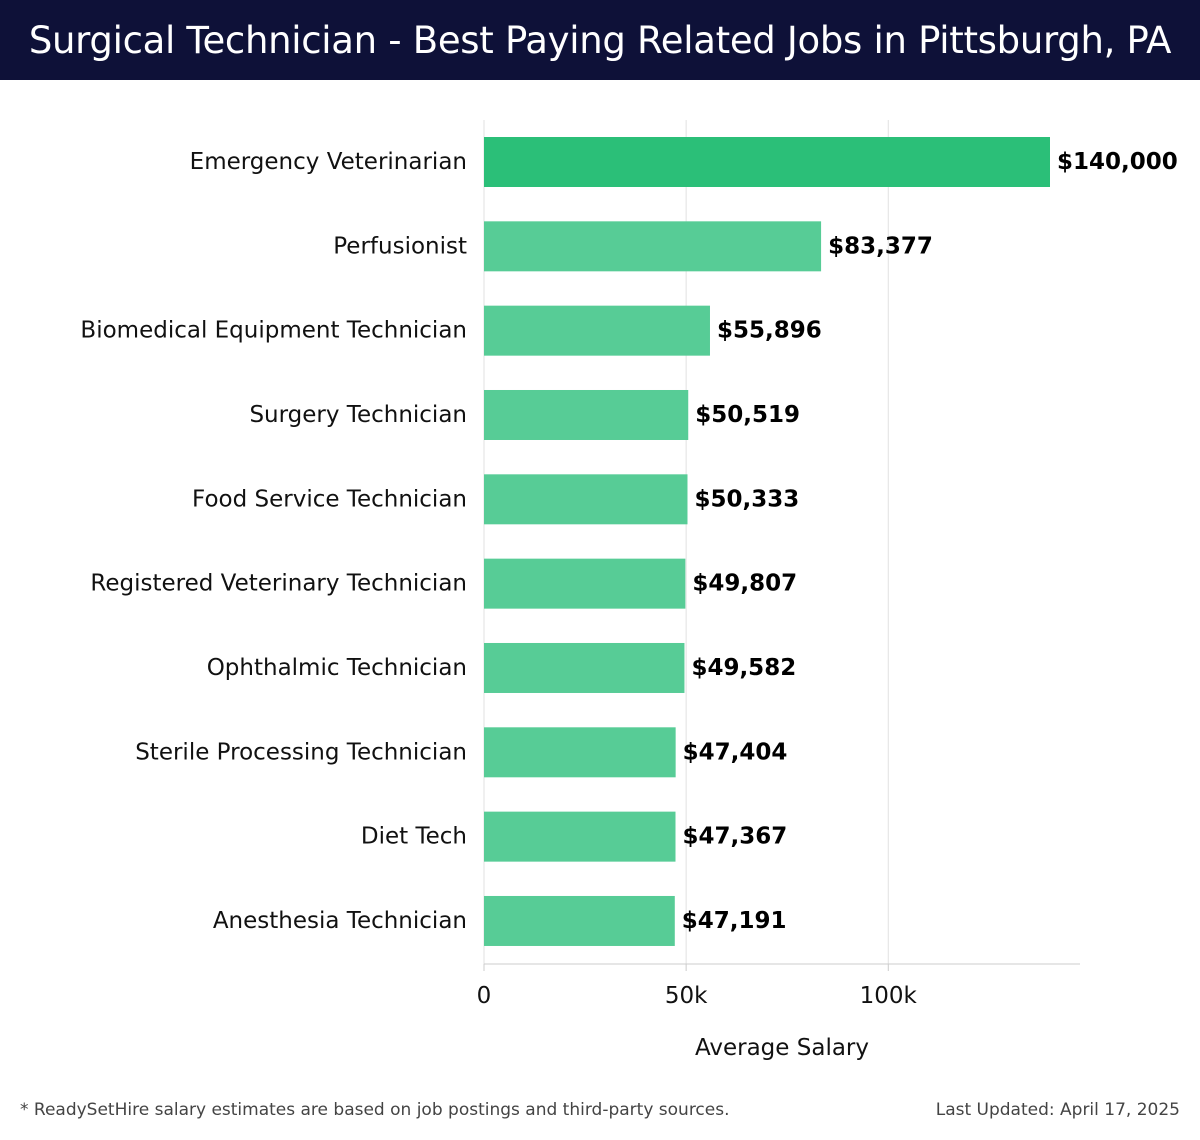 The image size is (1200, 1140). Describe the element at coordinates (414, 837) in the screenshot. I see `category-label: Diet Tech` at that location.